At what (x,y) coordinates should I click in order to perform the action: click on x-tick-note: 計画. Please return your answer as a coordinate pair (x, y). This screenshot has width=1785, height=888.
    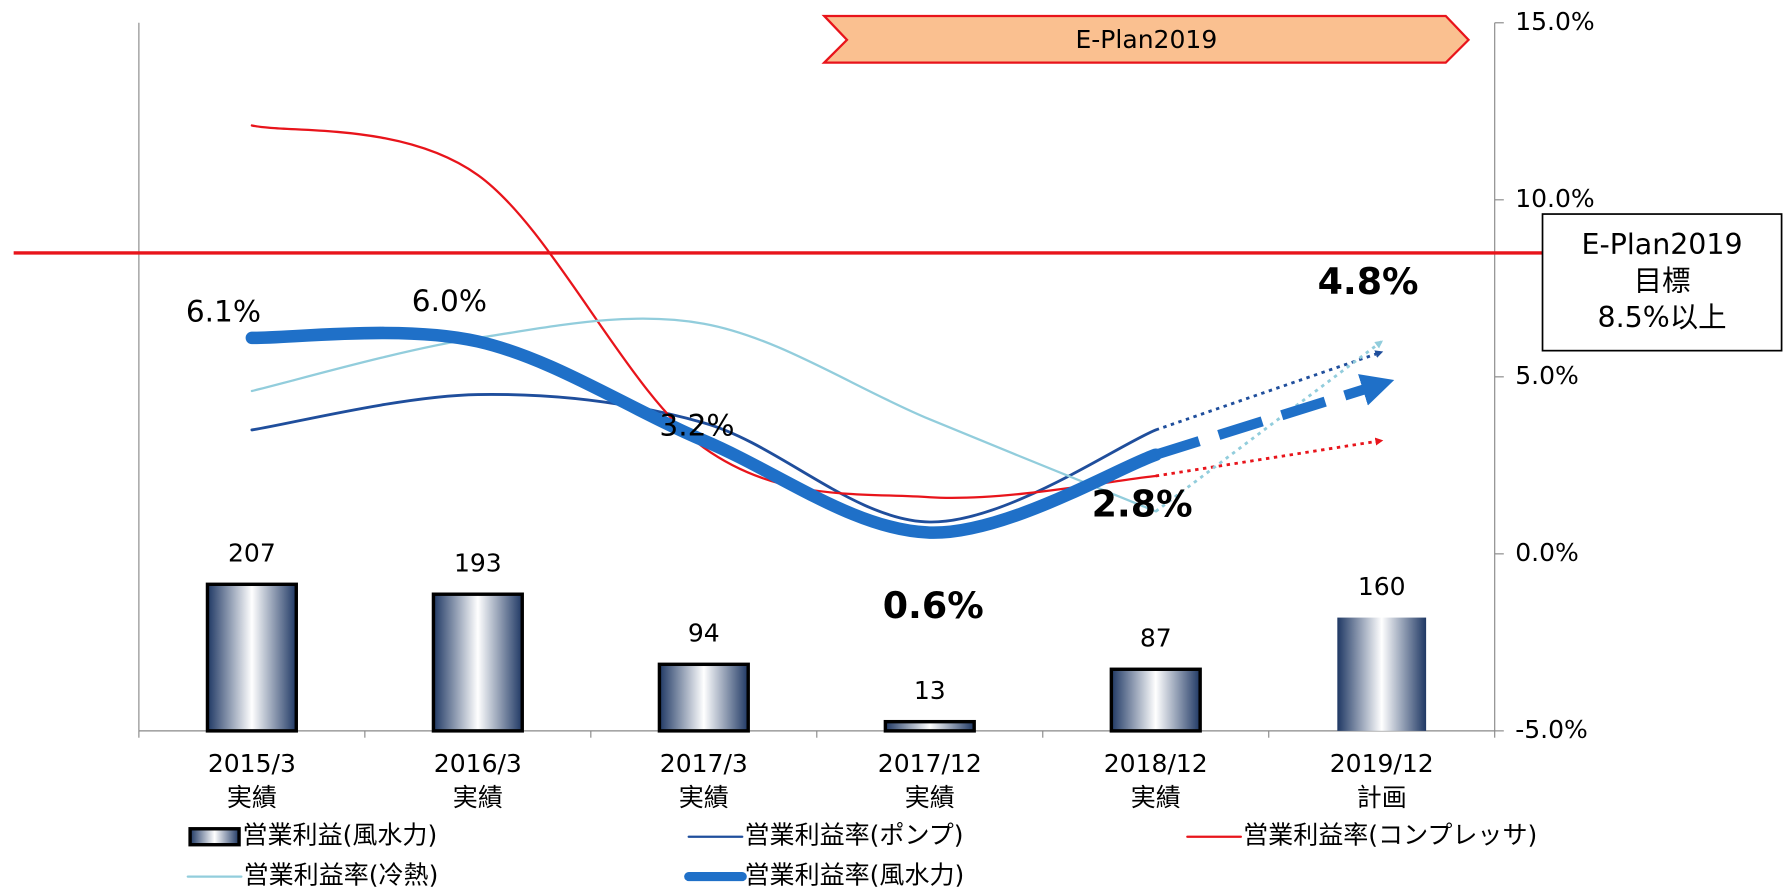
    Looking at the image, I should click on (1382, 797).